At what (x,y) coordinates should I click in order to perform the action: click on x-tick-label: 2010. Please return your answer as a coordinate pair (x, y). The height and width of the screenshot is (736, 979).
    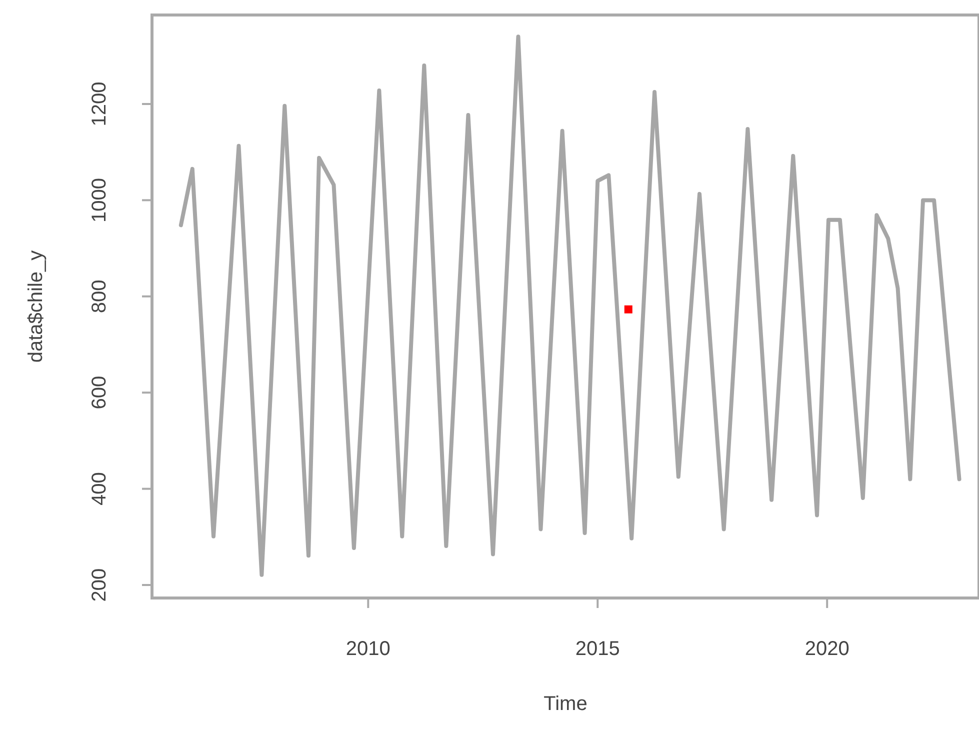
    Looking at the image, I should click on (368, 649).